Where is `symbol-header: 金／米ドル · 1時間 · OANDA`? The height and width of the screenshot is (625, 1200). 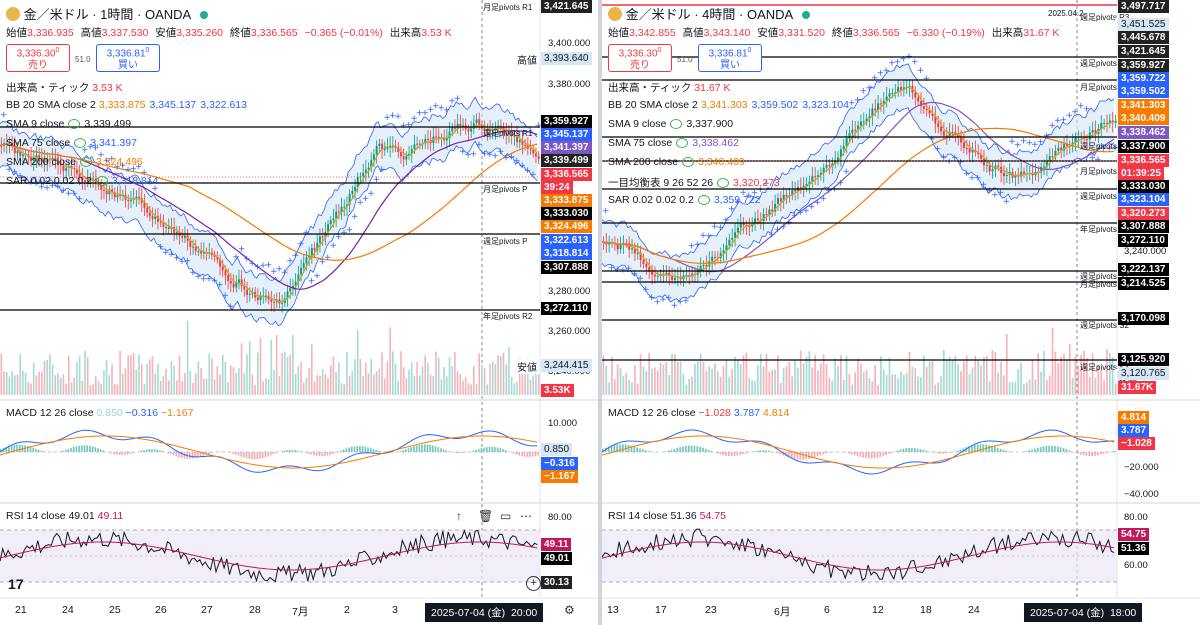 symbol-header: 金／米ドル · 1時間 · OANDA is located at coordinates (107, 13).